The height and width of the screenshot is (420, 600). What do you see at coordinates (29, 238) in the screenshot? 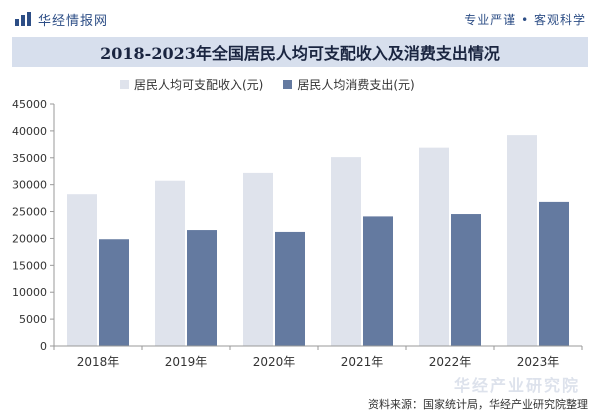
I see `y-tick-label: 20000` at bounding box center [29, 238].